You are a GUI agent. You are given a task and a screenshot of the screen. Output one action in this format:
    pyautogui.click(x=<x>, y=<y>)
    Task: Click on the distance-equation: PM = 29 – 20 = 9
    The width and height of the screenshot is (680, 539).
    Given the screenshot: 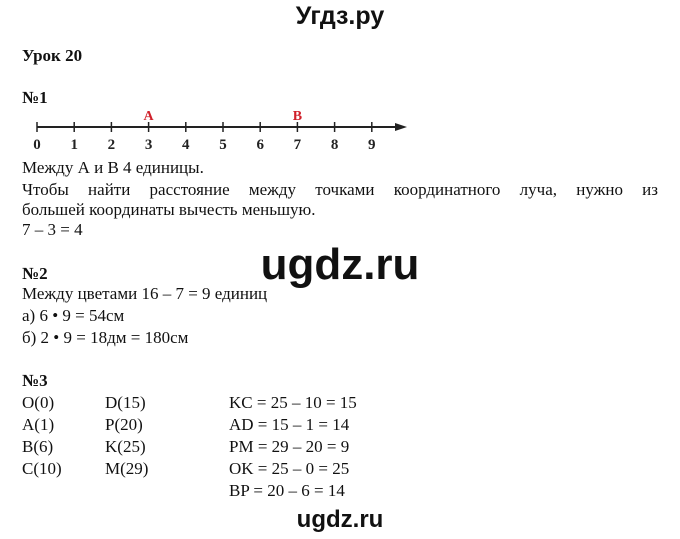 What is the action you would take?
    pyautogui.click(x=289, y=446)
    